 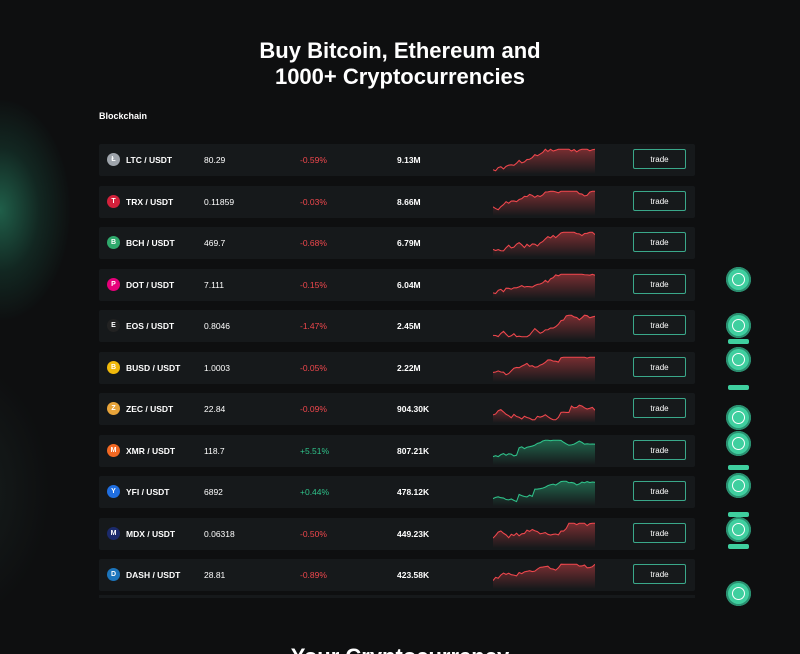 I want to click on last-price: 118.7, so click(x=214, y=450).